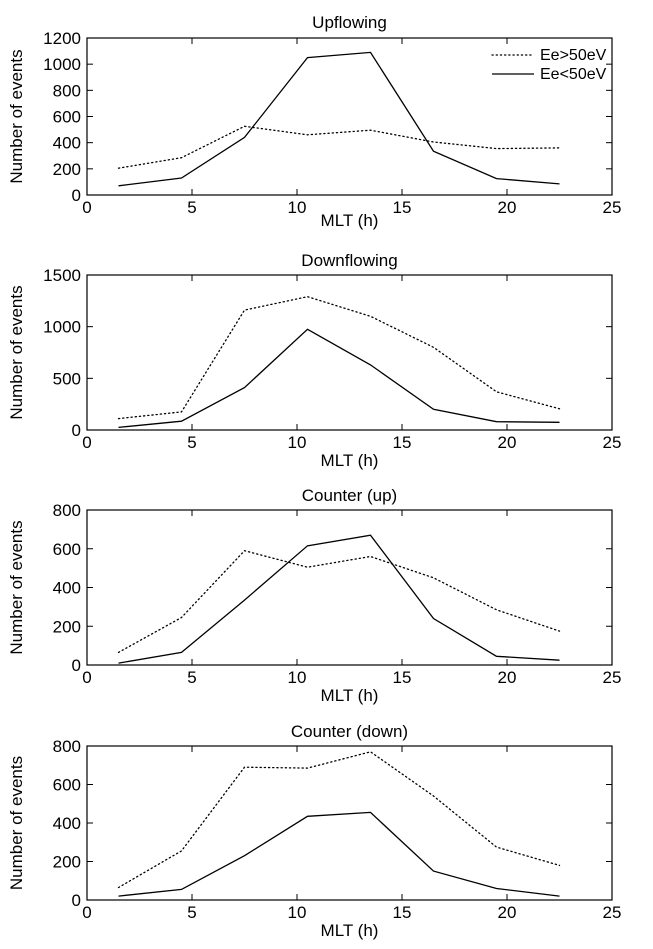 This screenshot has height=949, width=653. Describe the element at coordinates (349, 495) in the screenshot. I see `chart-title: Counter (up)` at that location.